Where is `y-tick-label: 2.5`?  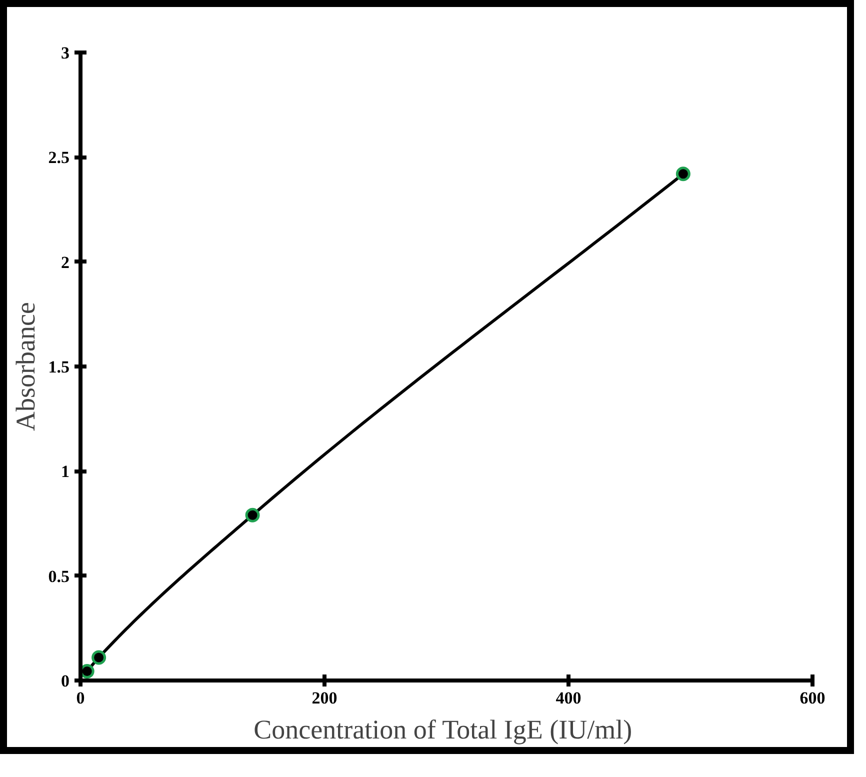 y-tick-label: 2.5 is located at coordinates (59, 158).